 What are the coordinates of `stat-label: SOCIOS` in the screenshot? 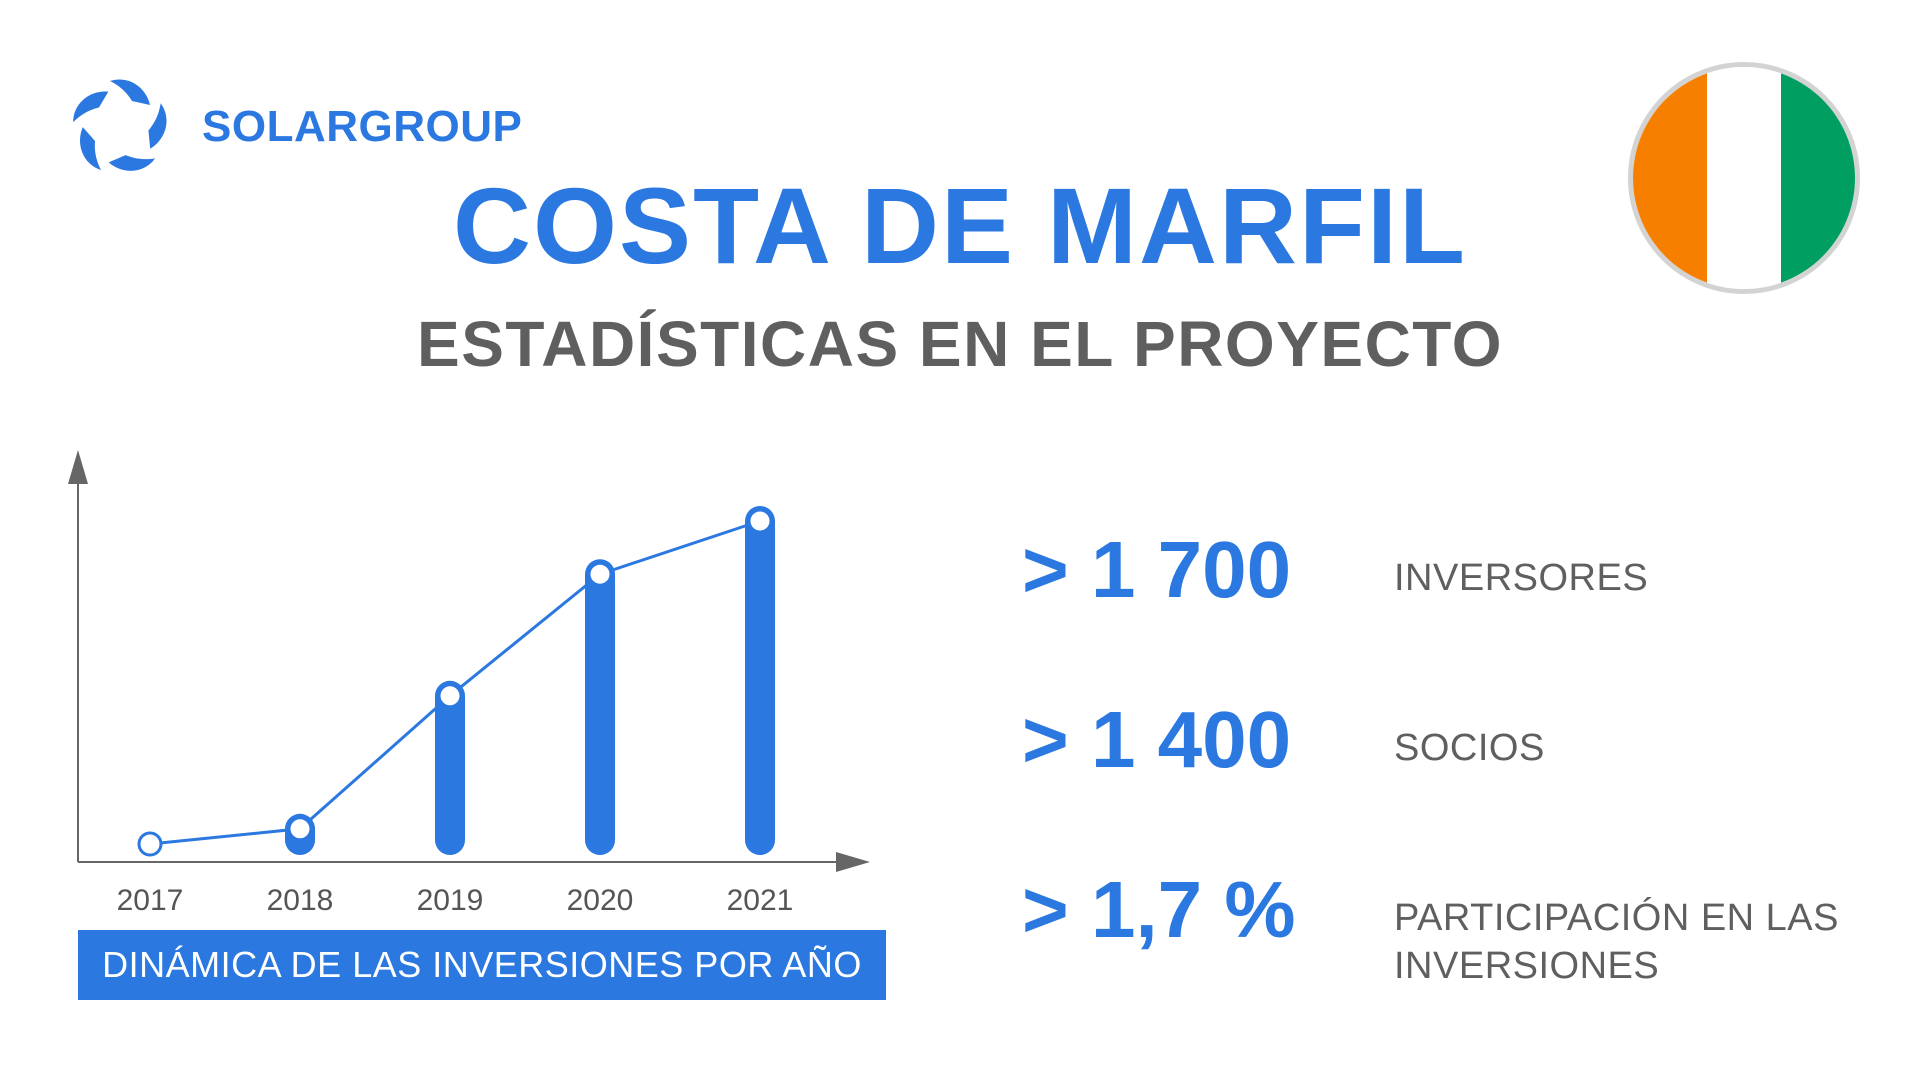 It's located at (1469, 748).